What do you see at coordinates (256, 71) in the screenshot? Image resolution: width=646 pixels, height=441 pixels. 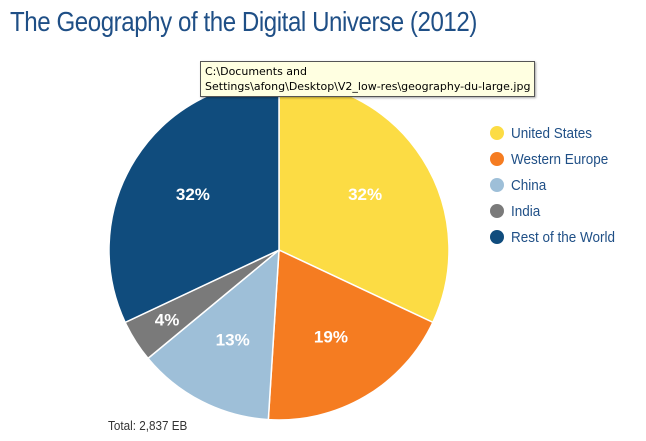 I see `tooltip-line-1: C:\Documents and` at bounding box center [256, 71].